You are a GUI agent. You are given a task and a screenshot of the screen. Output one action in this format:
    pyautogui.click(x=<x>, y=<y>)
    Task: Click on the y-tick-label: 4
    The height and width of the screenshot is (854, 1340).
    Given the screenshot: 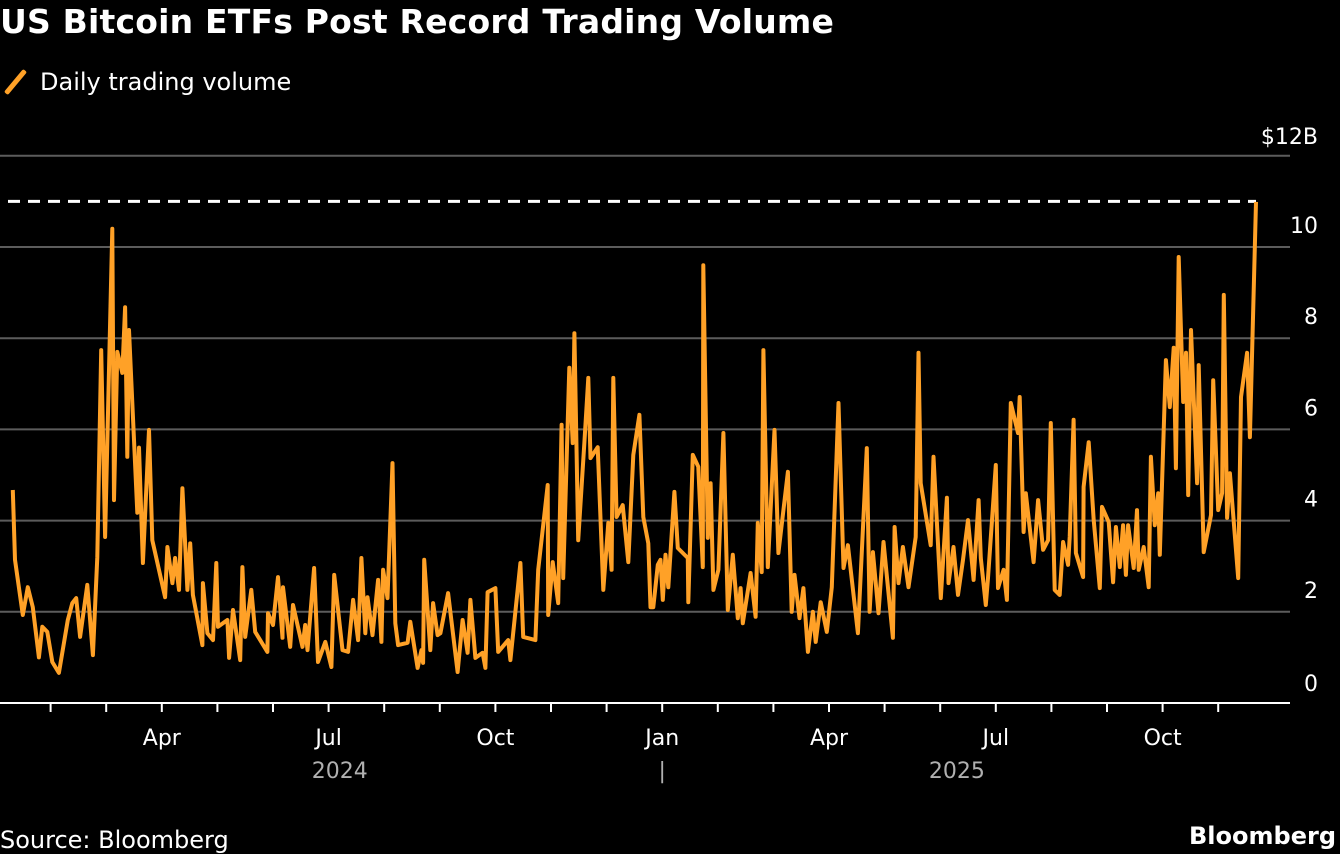 What is the action you would take?
    pyautogui.click(x=1311, y=500)
    